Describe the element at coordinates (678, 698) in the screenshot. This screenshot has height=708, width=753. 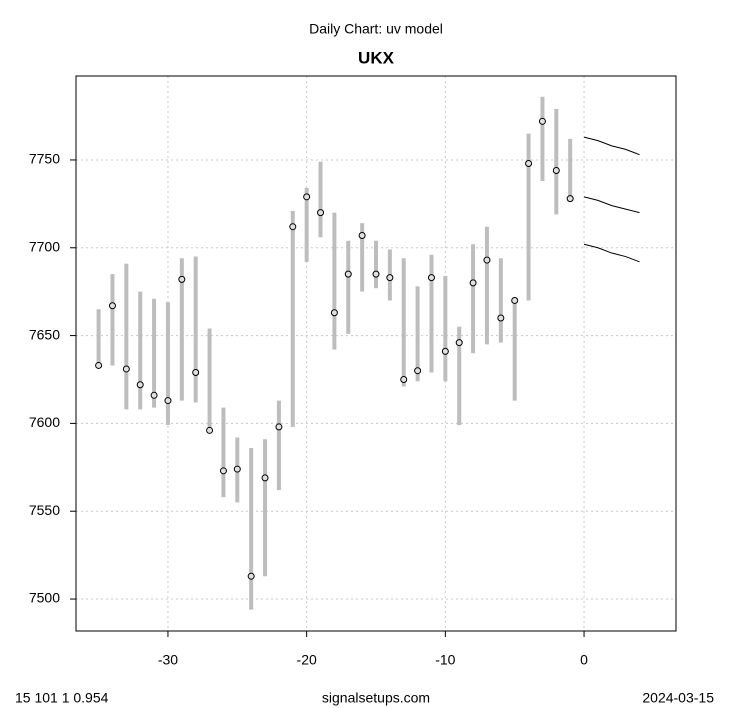
I see `footer-right: 2024-03-15` at that location.